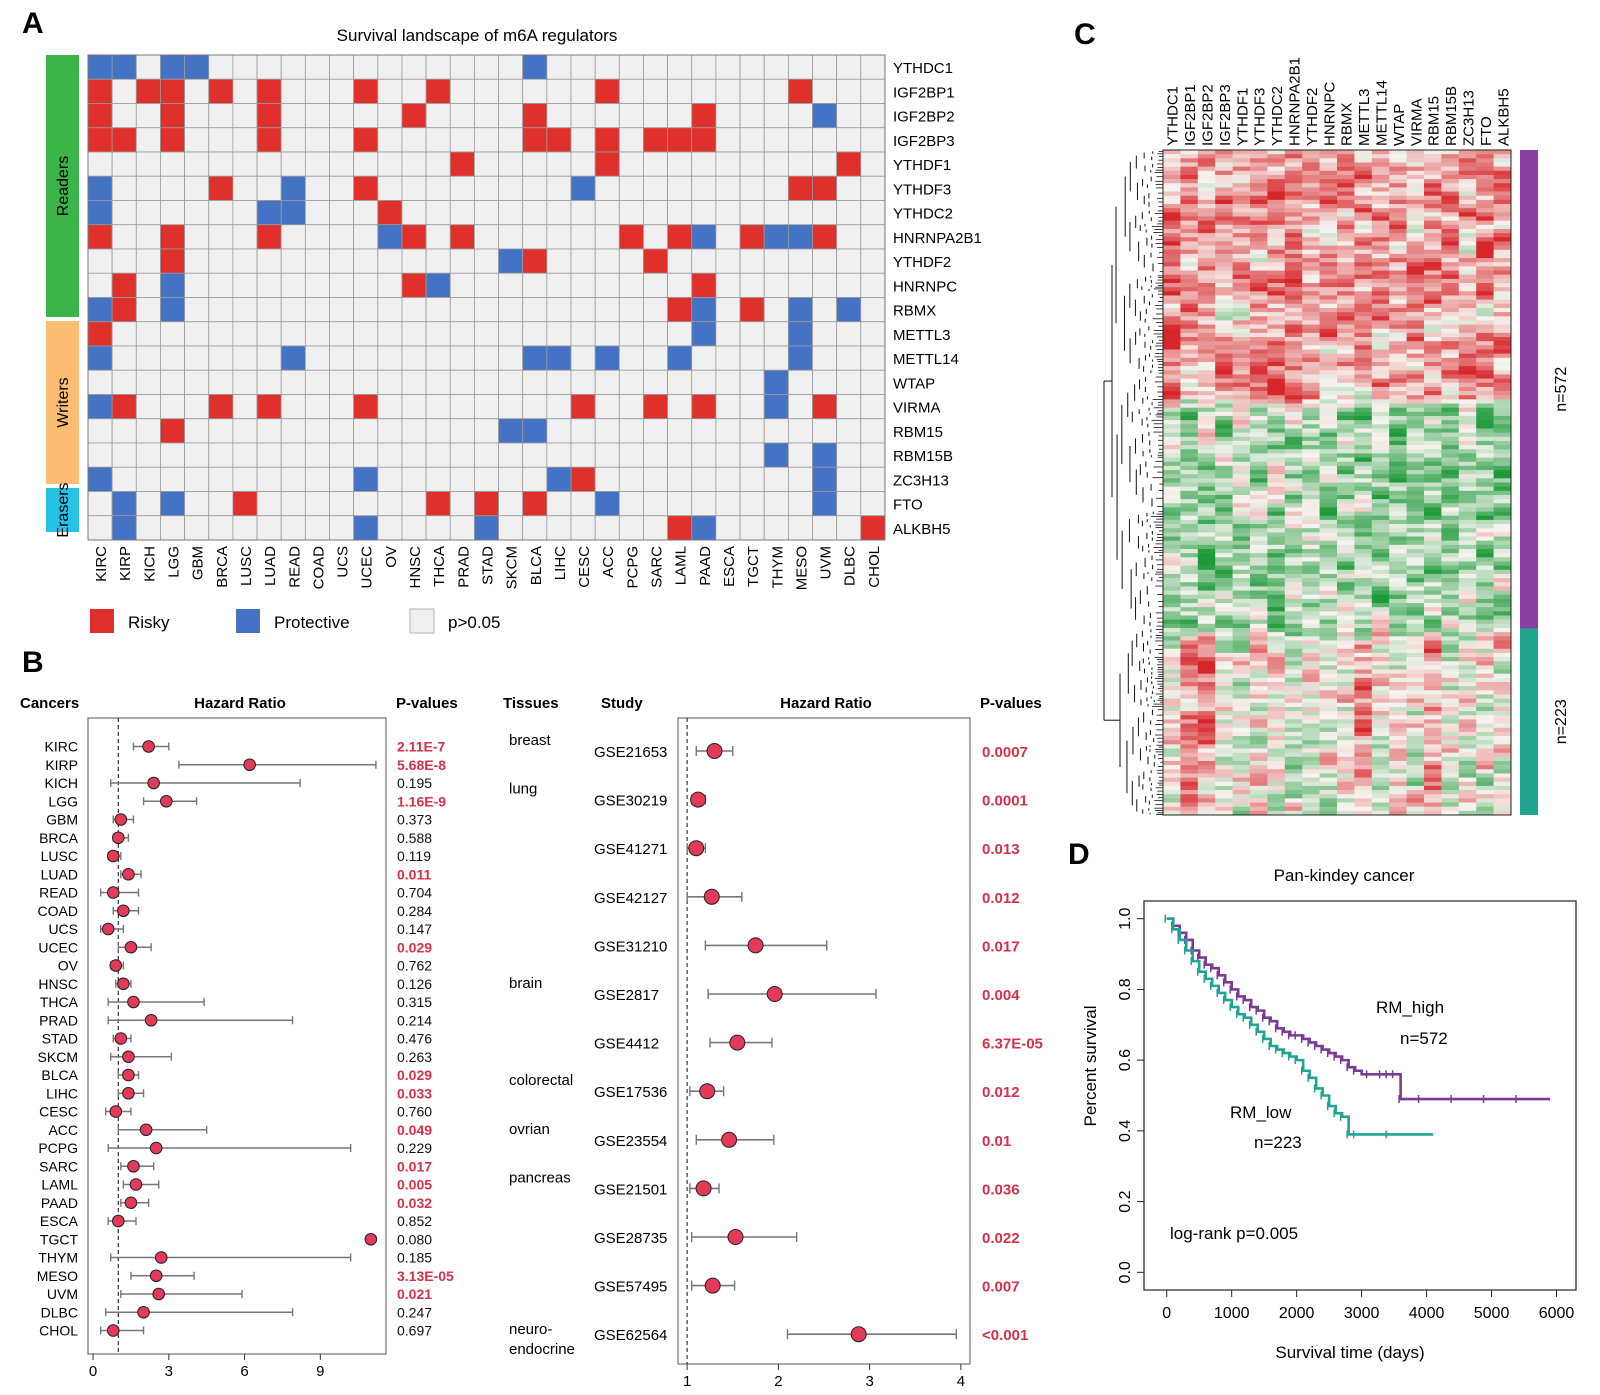 This screenshot has height=1395, width=1600. I want to click on cluster-gene-alkbh5: ALKBH5, so click(1503, 117).